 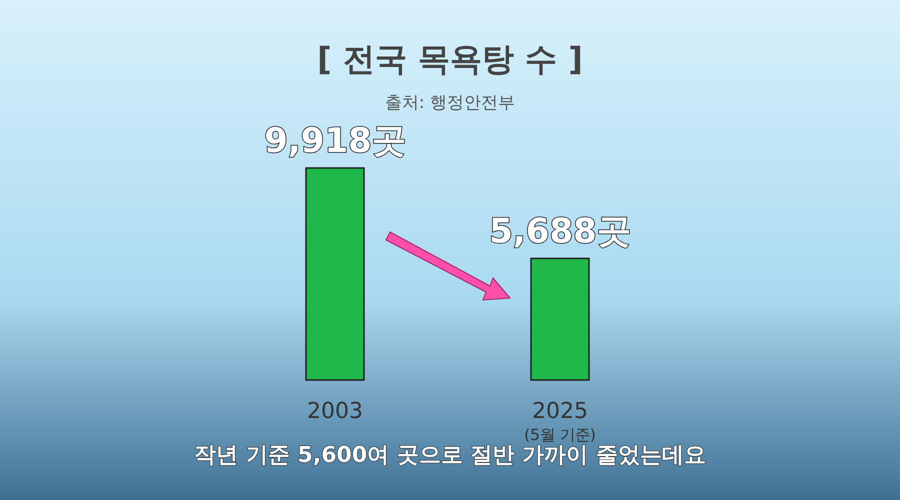 What do you see at coordinates (560, 421) in the screenshot?
I see `x-tick-label: 2025 (5월 기준)` at bounding box center [560, 421].